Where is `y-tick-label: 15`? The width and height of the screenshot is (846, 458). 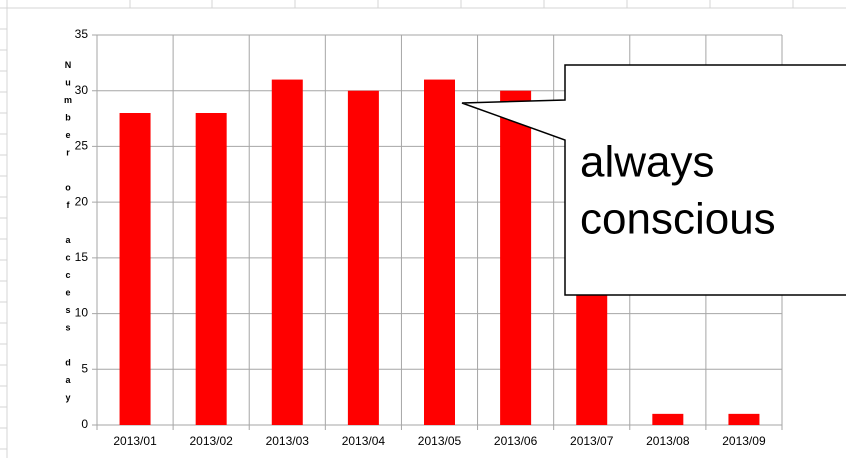
y-tick-label: 15 is located at coordinates (82, 257).